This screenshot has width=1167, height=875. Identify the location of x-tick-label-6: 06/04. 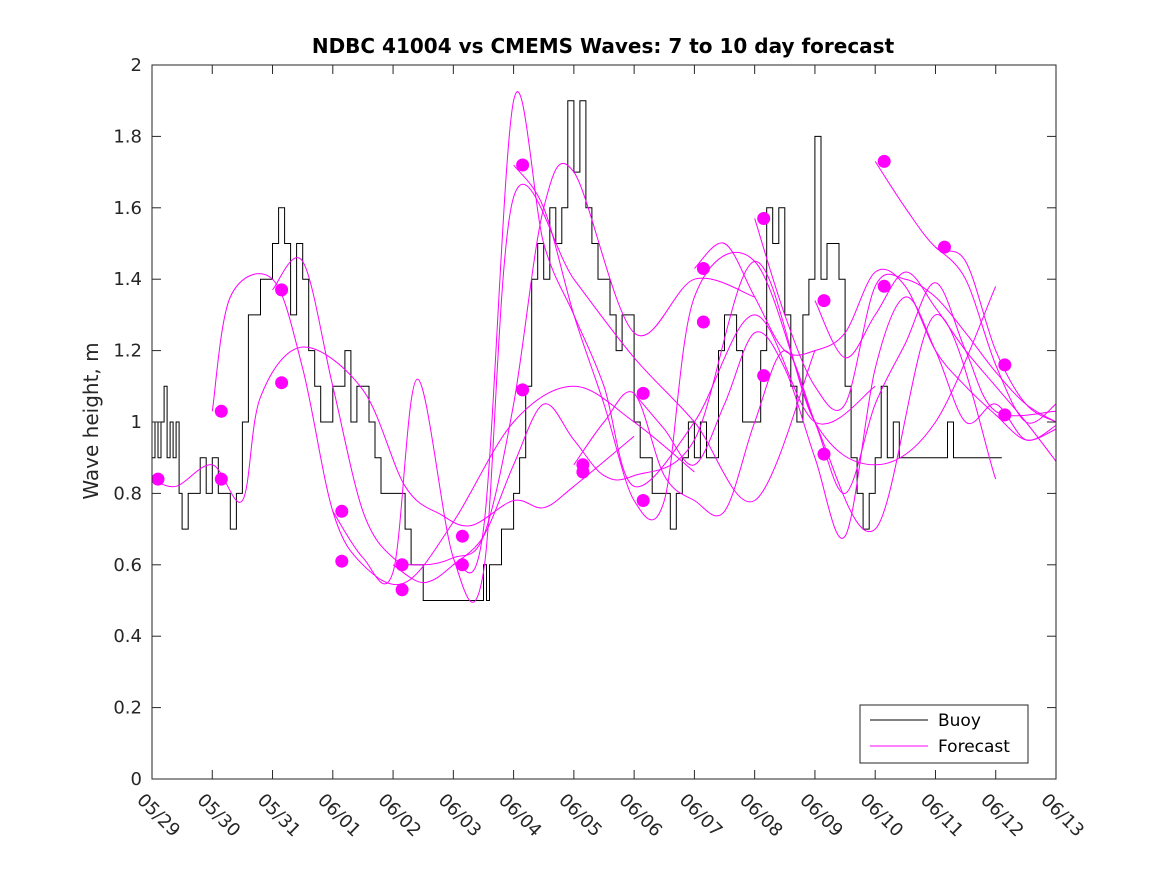
(520, 816).